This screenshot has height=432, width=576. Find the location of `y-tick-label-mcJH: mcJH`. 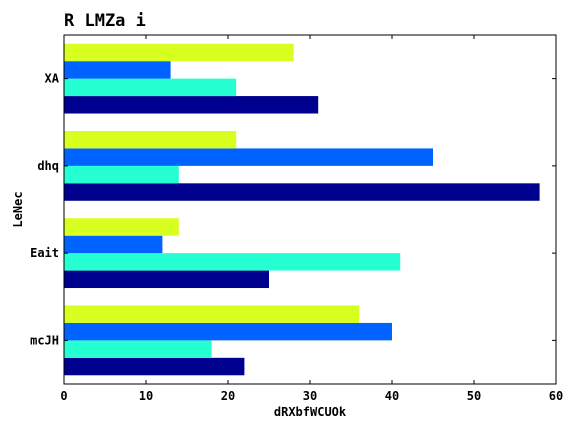

y-tick-label-mcJH: mcJH is located at coordinates (44, 340).